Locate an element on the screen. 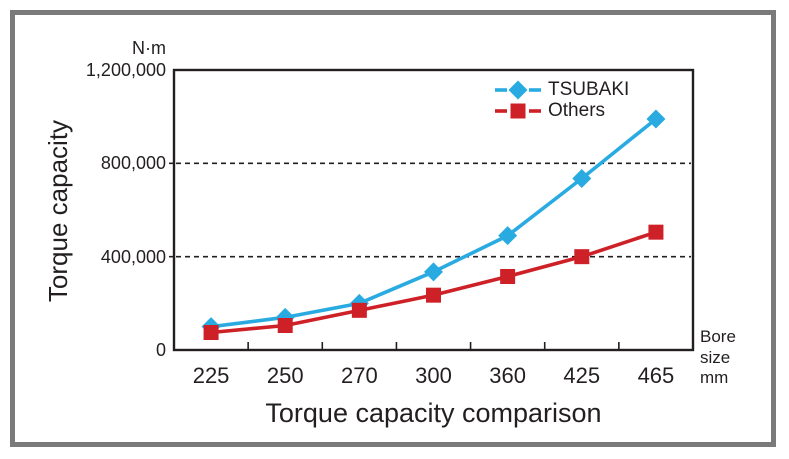 Image resolution: width=789 pixels, height=459 pixels. legend: TSUBAKI Others is located at coordinates (561, 100).